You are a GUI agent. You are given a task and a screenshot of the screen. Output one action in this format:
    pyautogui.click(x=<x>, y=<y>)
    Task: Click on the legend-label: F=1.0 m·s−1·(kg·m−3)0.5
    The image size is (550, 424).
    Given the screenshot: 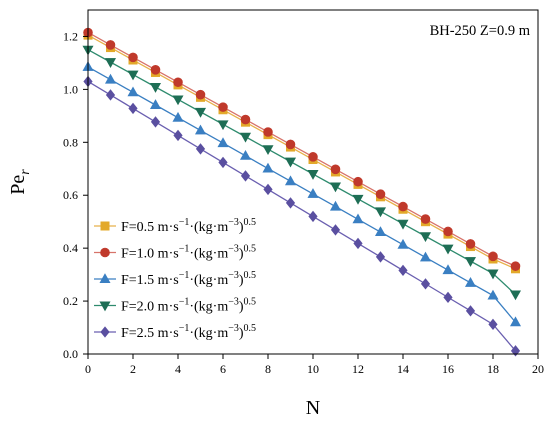 What is the action you would take?
    pyautogui.click(x=188, y=253)
    